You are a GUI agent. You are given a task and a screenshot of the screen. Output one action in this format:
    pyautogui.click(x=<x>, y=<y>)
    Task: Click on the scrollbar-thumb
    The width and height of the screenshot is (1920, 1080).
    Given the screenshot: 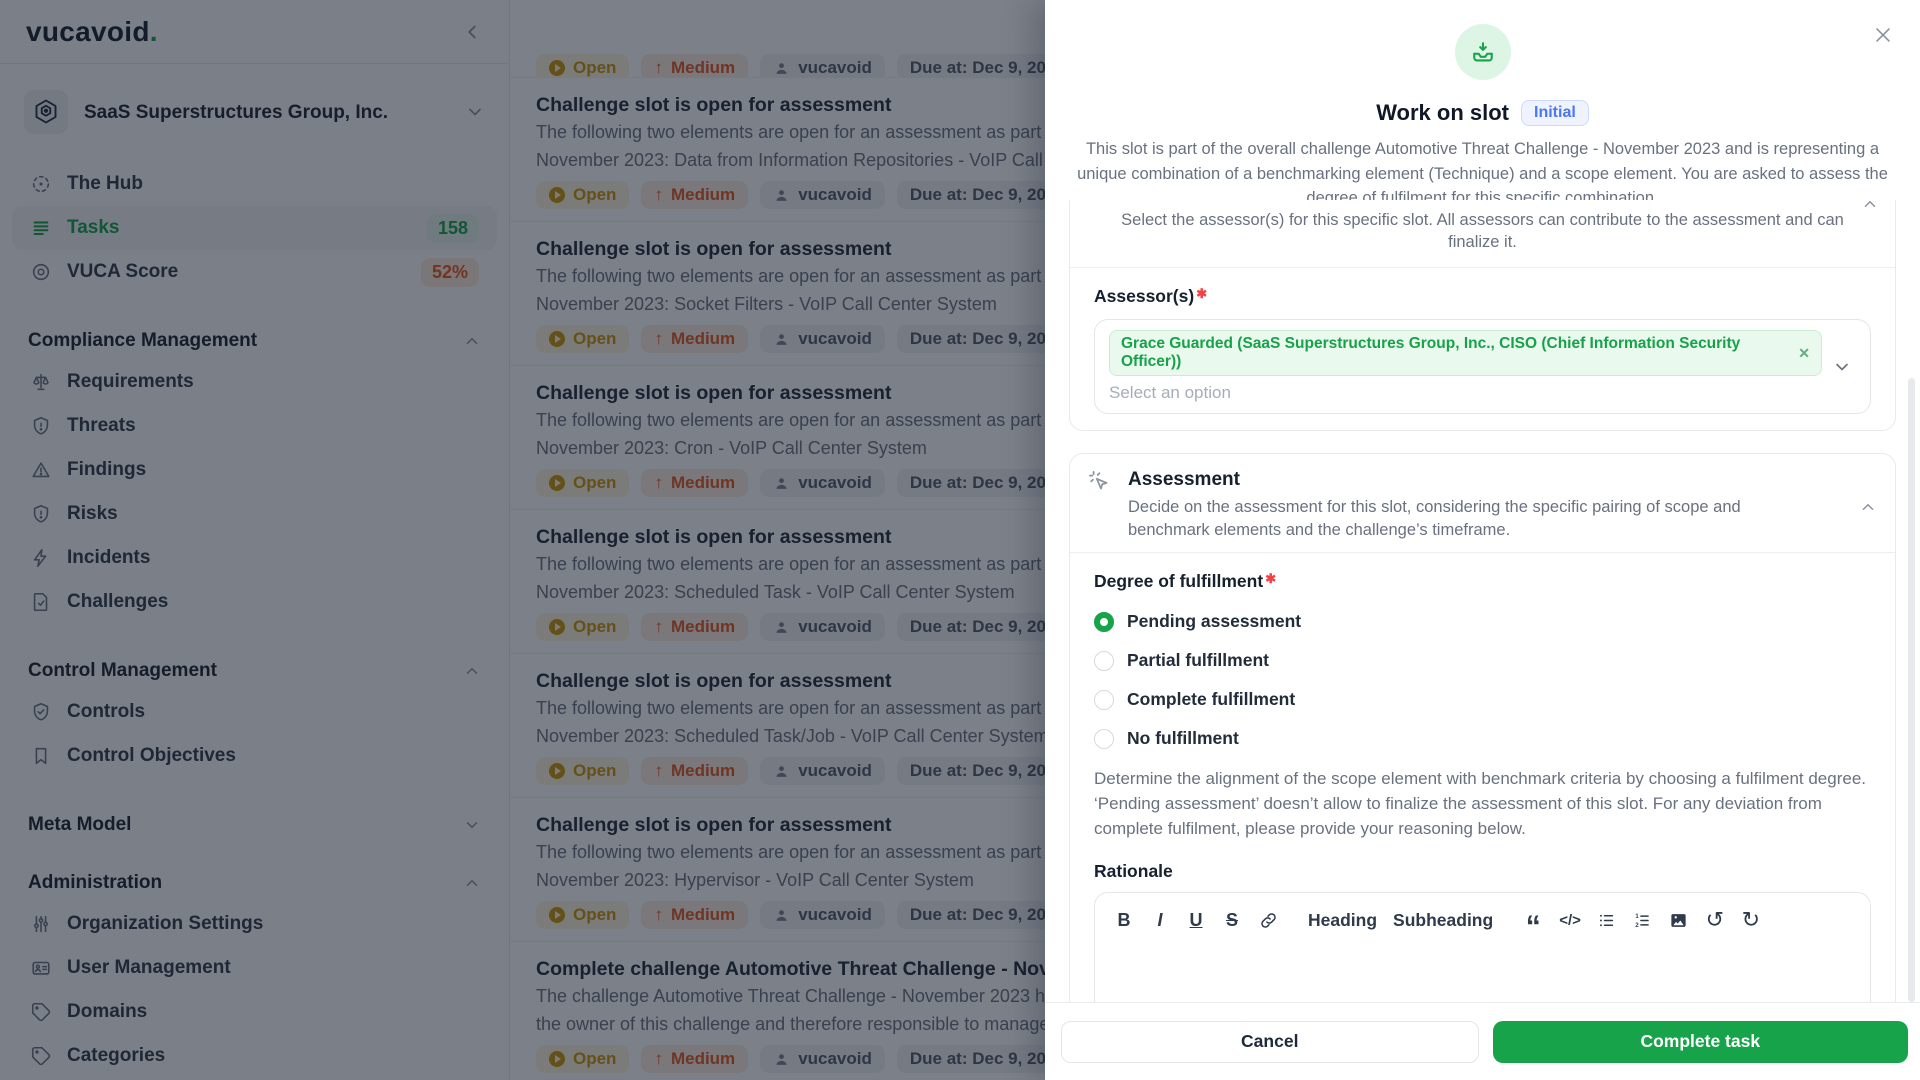 What is the action you would take?
    pyautogui.click(x=1911, y=690)
    